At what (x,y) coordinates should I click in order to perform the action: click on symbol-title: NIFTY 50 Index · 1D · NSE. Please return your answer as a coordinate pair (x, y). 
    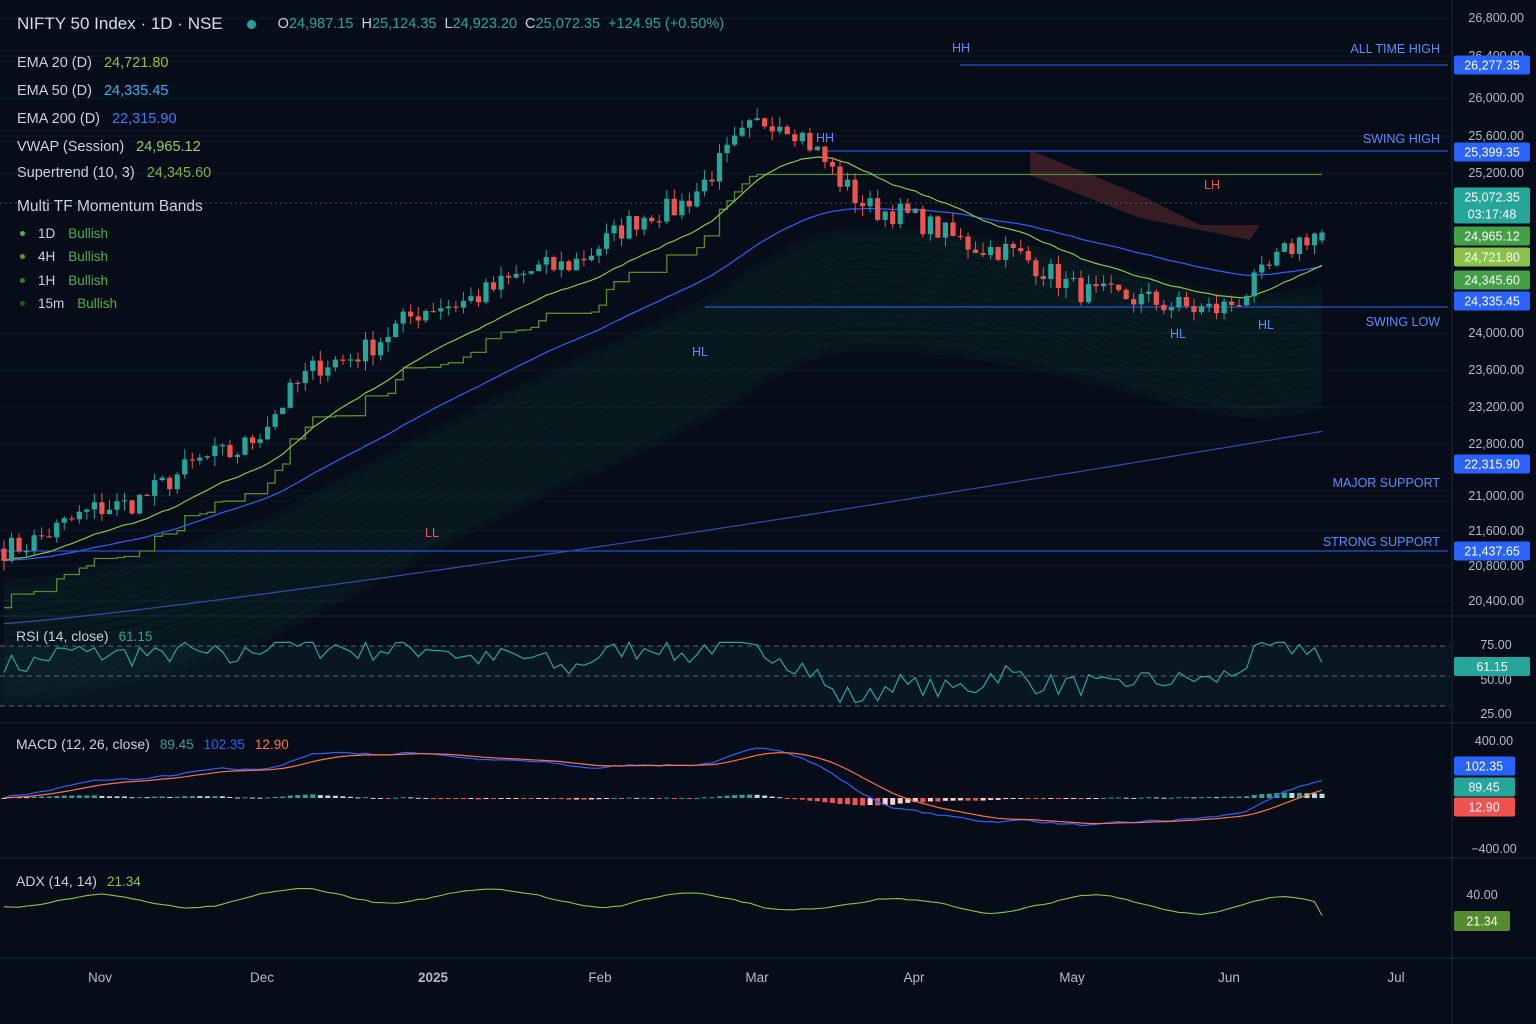
    Looking at the image, I should click on (120, 23).